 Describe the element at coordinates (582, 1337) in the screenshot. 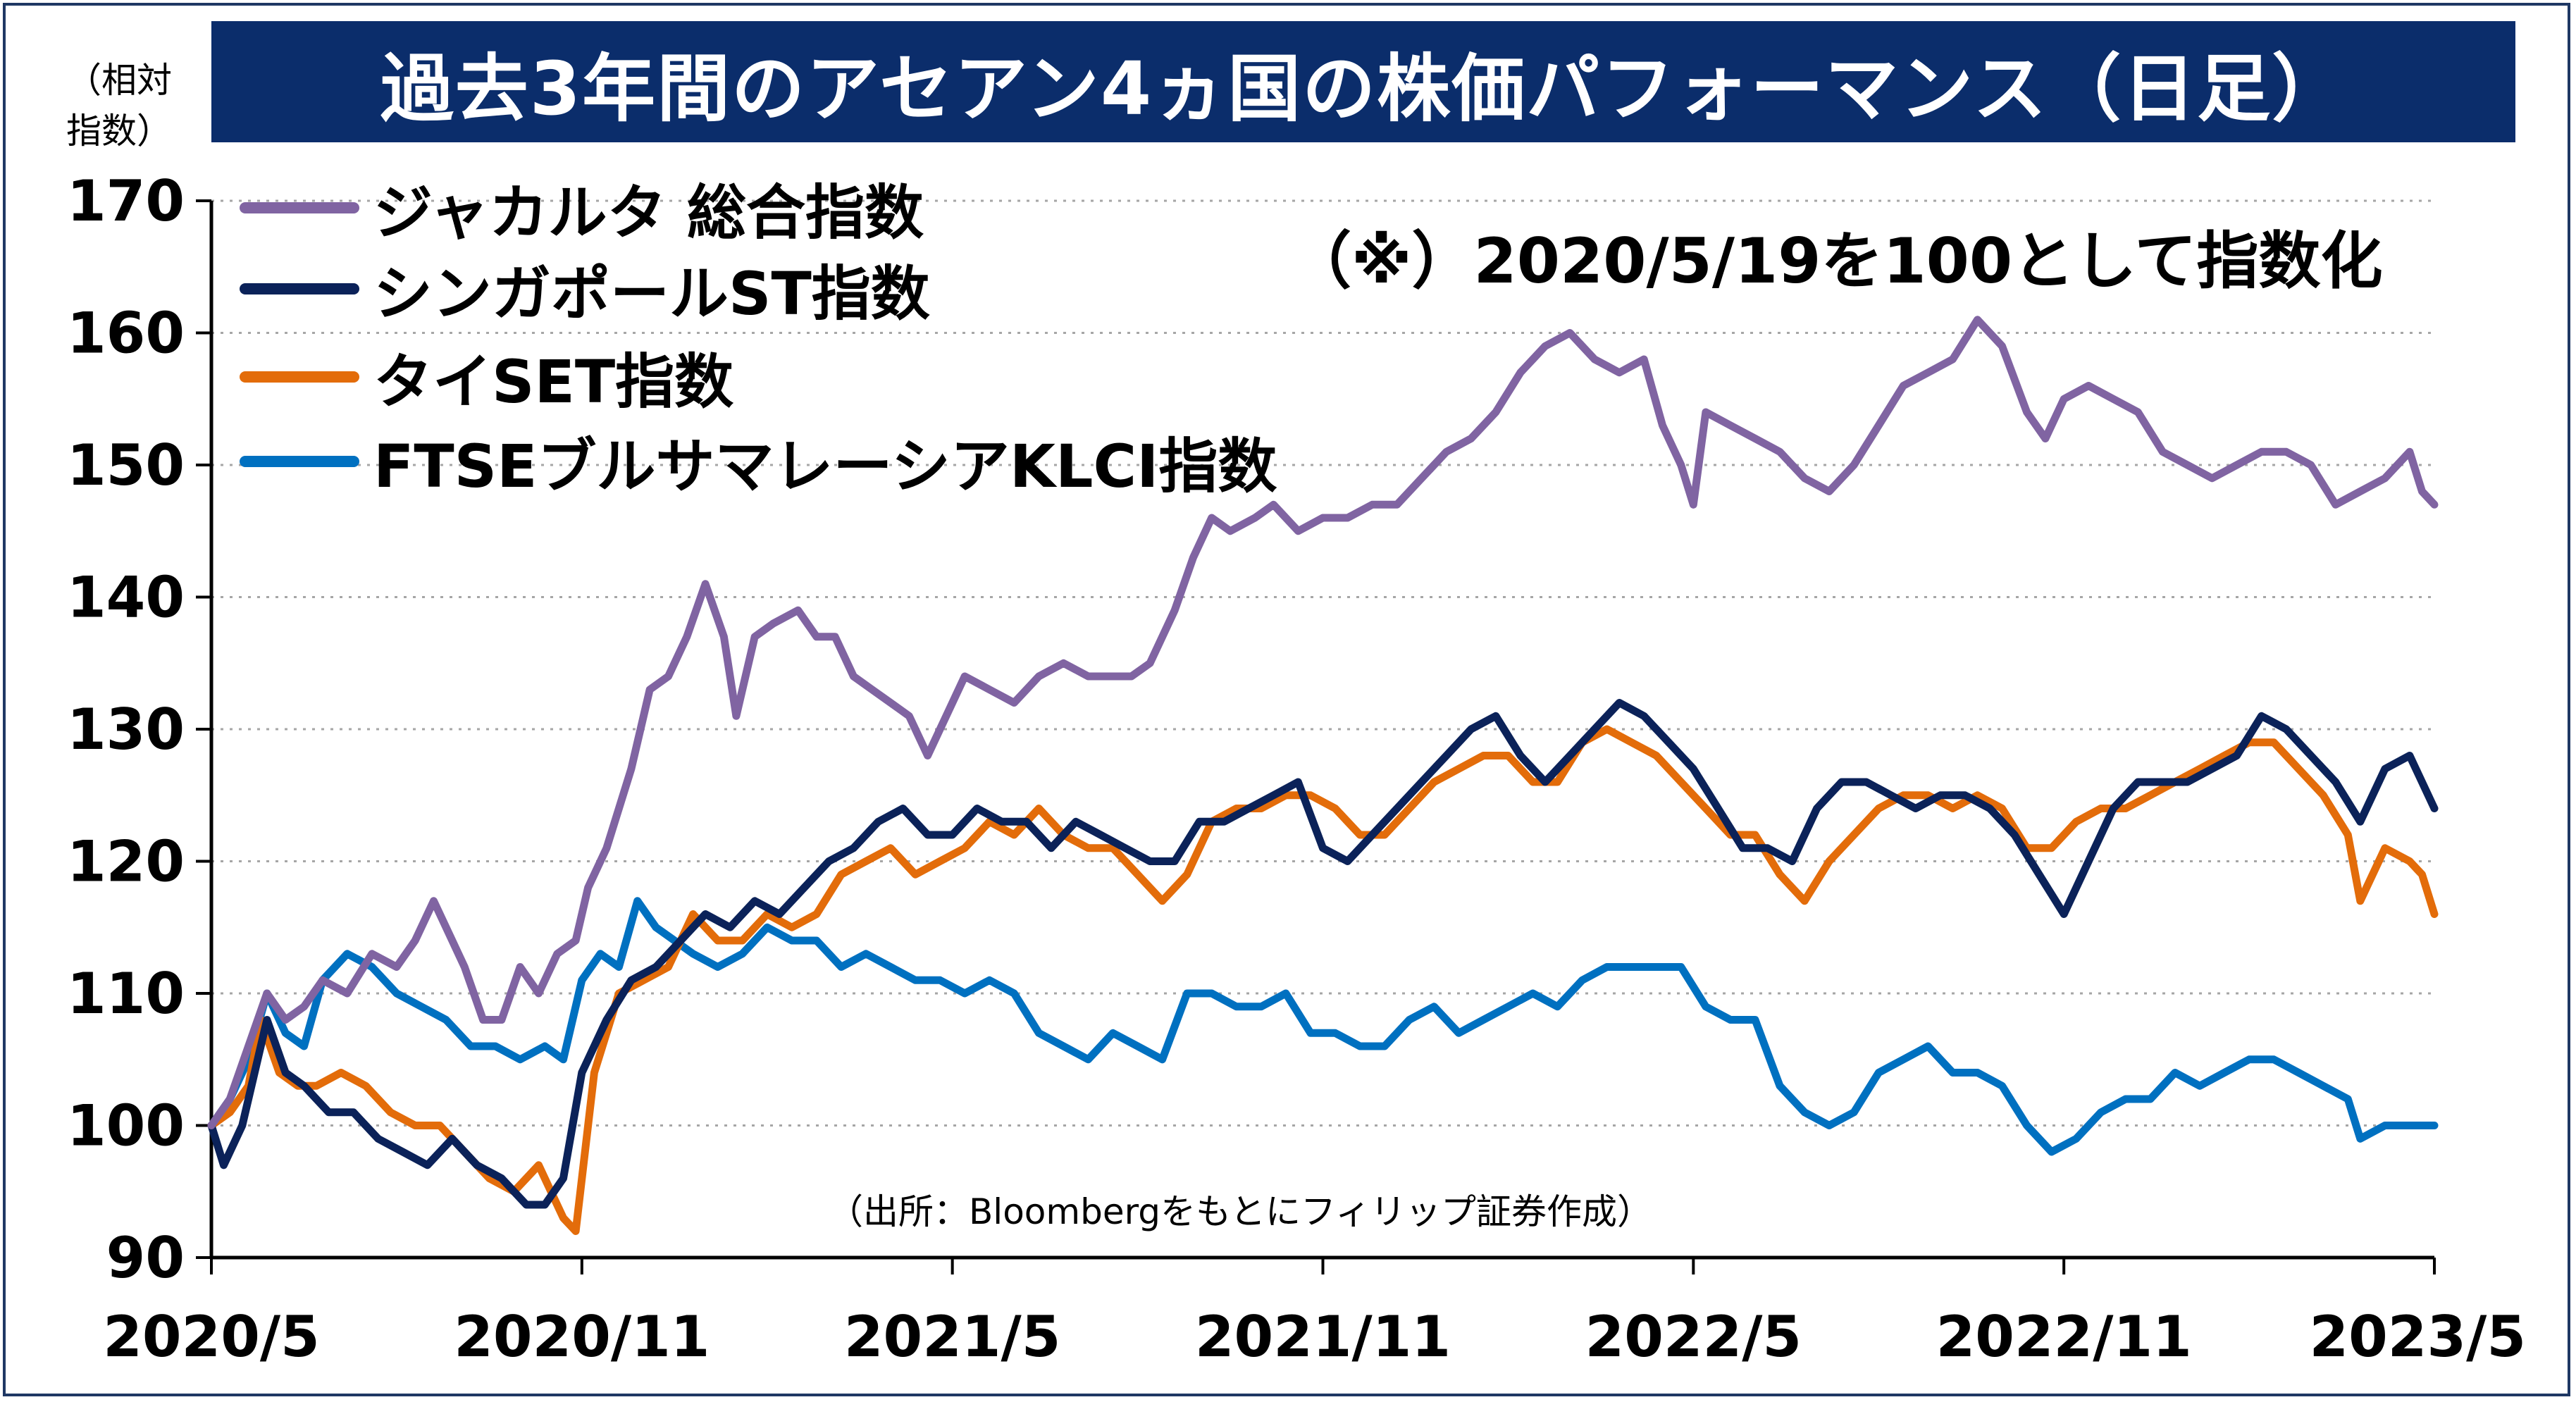

I see `x-tick-label: 2020/11` at that location.